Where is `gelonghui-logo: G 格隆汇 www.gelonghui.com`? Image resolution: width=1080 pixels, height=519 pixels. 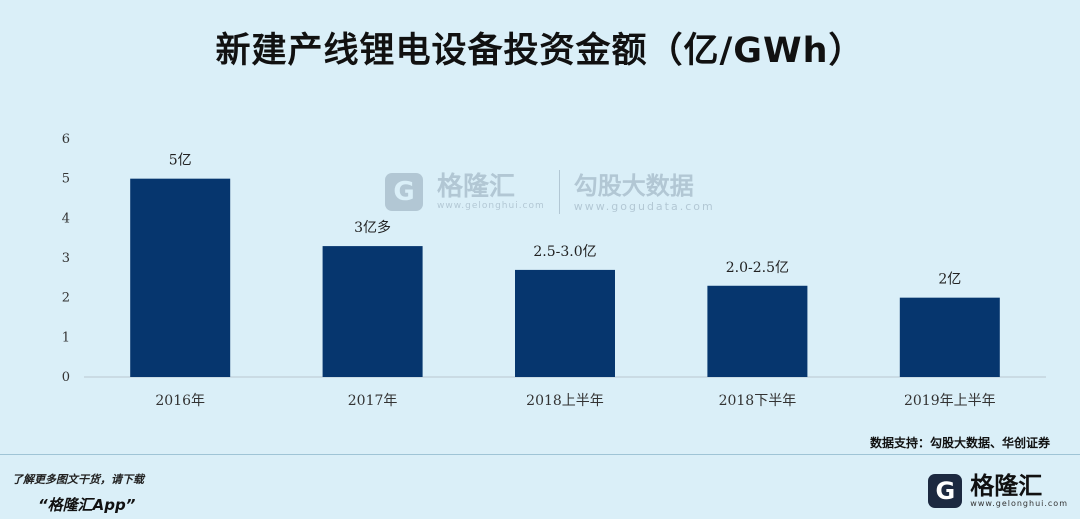
gelonghui-logo: G 格隆汇 www.gelonghui.com is located at coordinates (998, 490).